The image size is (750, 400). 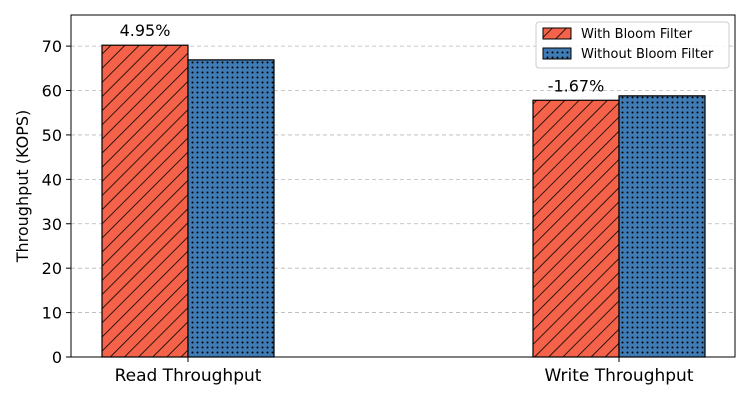 What do you see at coordinates (362, 58) in the screenshot?
I see `data-labels: 4.95% -1.67%` at bounding box center [362, 58].